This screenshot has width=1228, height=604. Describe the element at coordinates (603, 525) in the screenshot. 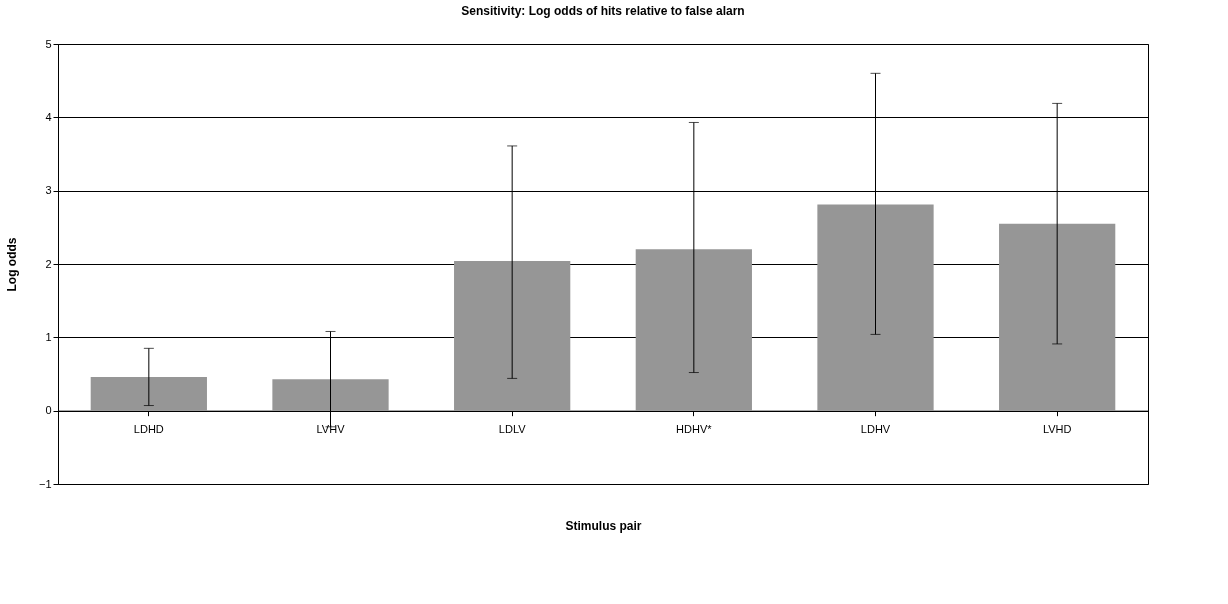

I see `x-axis-title: Stimulus pair` at that location.